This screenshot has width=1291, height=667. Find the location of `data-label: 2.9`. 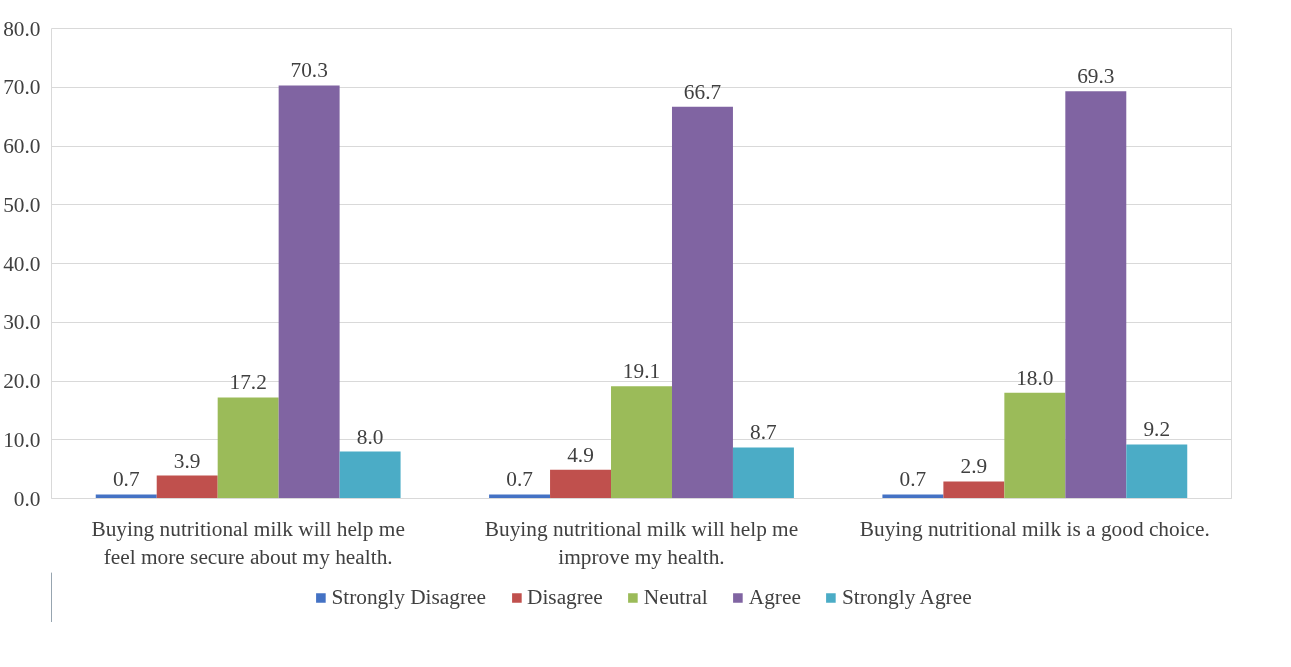

data-label: 2.9 is located at coordinates (974, 466).